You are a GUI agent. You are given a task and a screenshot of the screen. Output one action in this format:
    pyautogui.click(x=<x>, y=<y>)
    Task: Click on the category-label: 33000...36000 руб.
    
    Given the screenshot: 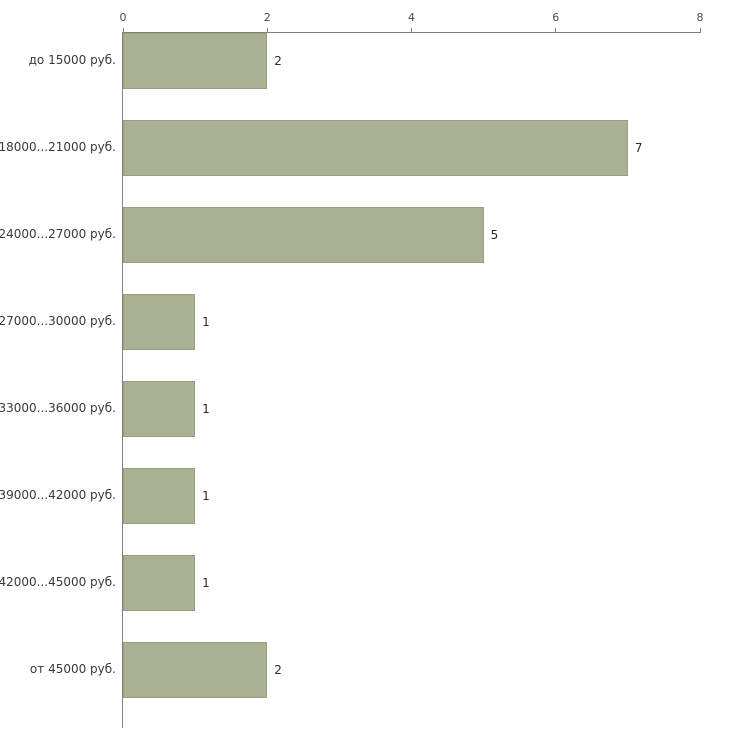 What is the action you would take?
    pyautogui.click(x=58, y=408)
    